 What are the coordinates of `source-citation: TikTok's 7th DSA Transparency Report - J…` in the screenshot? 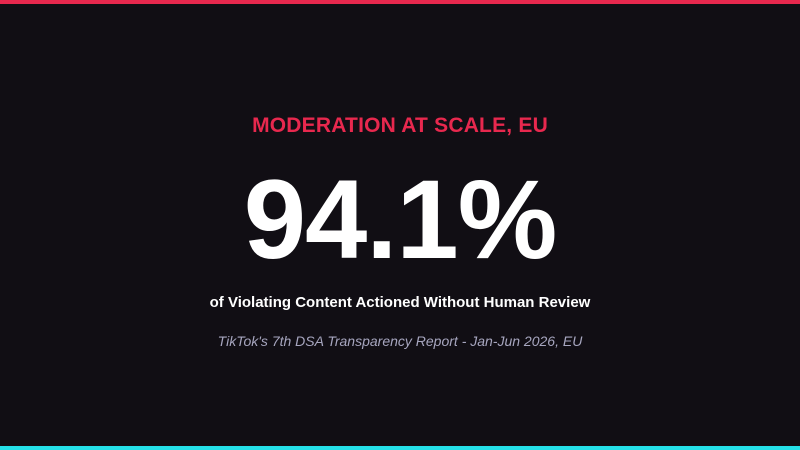 It's located at (400, 341).